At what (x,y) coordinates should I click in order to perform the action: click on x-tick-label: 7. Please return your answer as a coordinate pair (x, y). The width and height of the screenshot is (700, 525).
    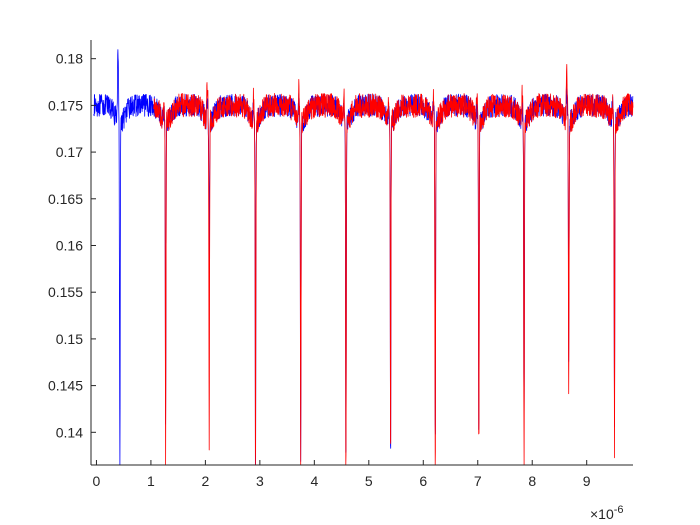
    Looking at the image, I should click on (478, 481).